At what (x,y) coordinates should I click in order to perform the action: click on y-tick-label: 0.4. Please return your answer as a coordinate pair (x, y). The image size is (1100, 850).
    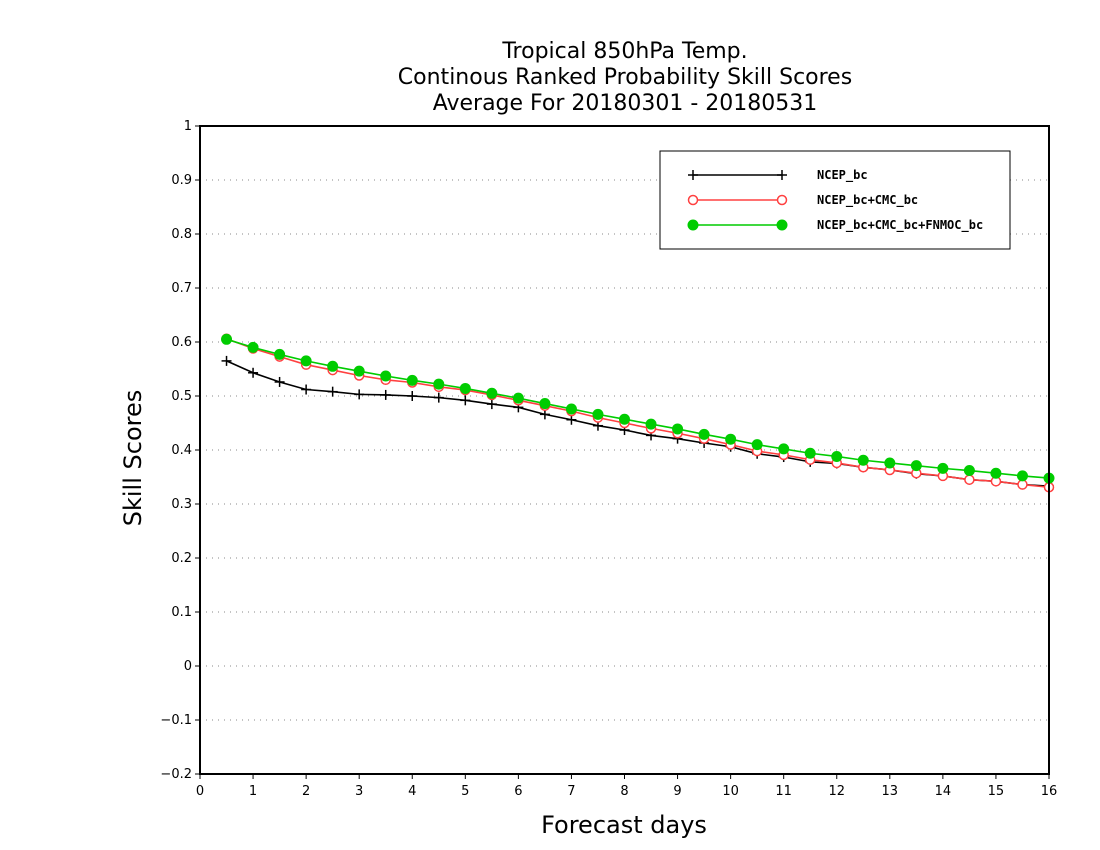
    Looking at the image, I should click on (181, 450).